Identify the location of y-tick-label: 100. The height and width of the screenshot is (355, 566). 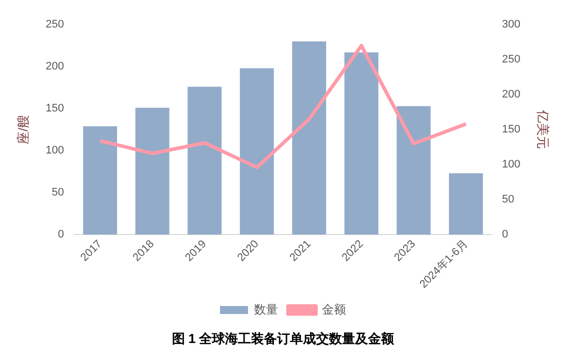
(55, 150).